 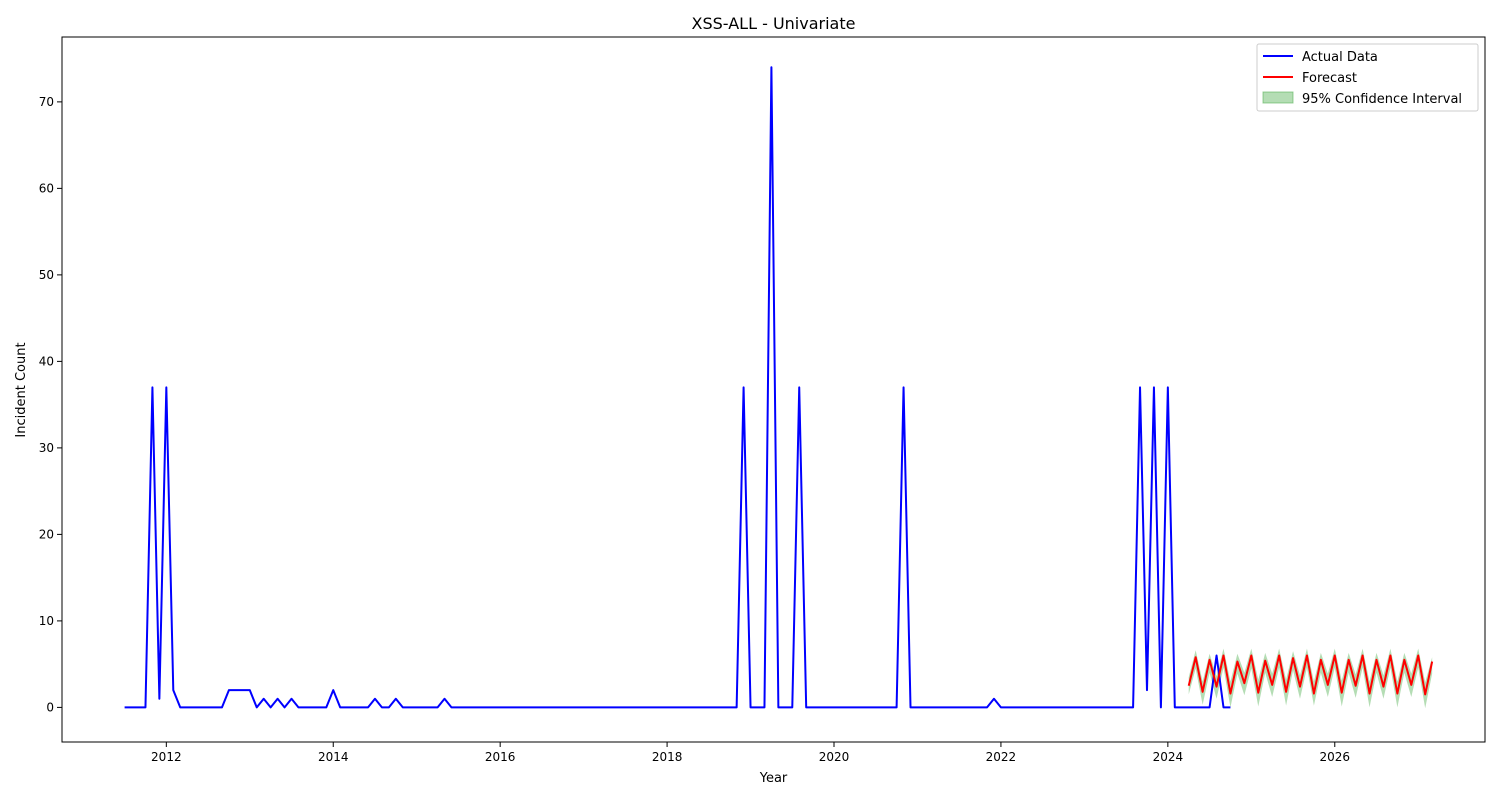 What do you see at coordinates (50, 404) in the screenshot?
I see `y-axis-ticks: 0 10 20 30 40 50 60 70` at bounding box center [50, 404].